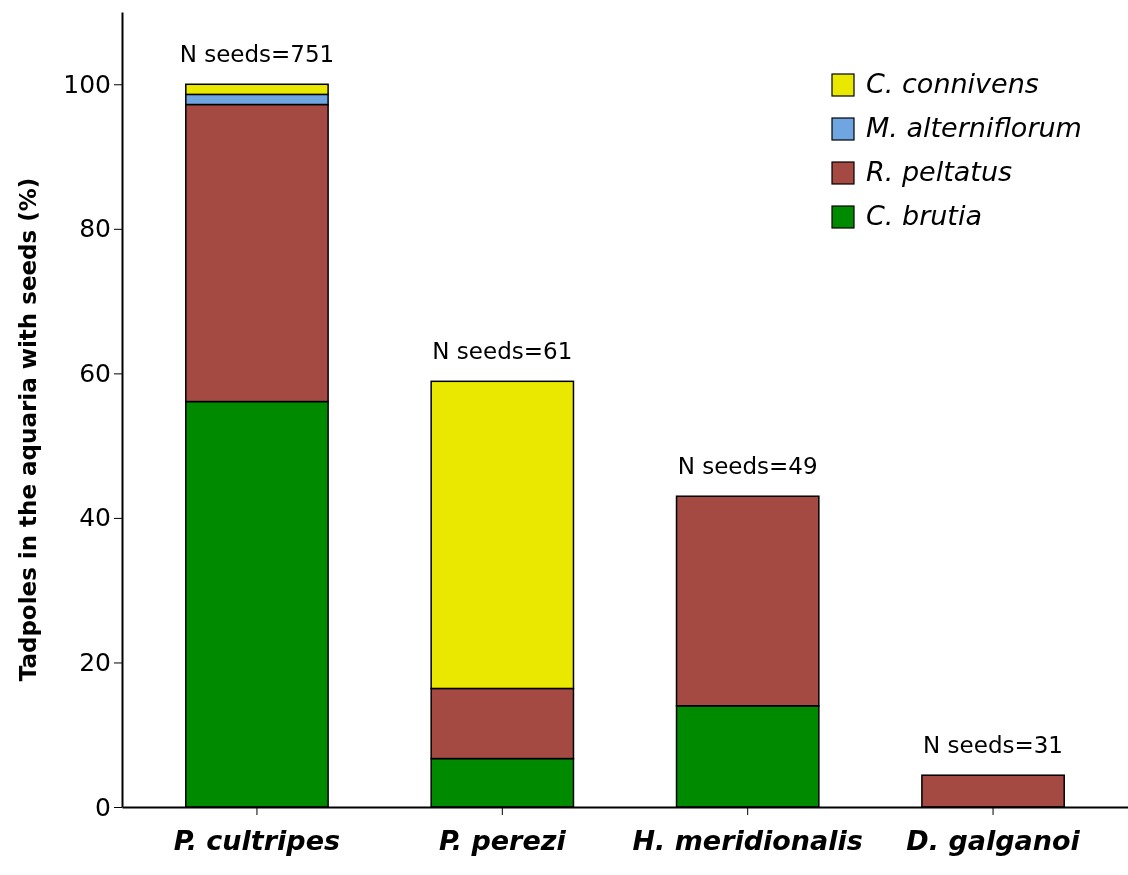 The height and width of the screenshot is (875, 1128). Describe the element at coordinates (95, 373) in the screenshot. I see `y-tick-label: 60` at that location.